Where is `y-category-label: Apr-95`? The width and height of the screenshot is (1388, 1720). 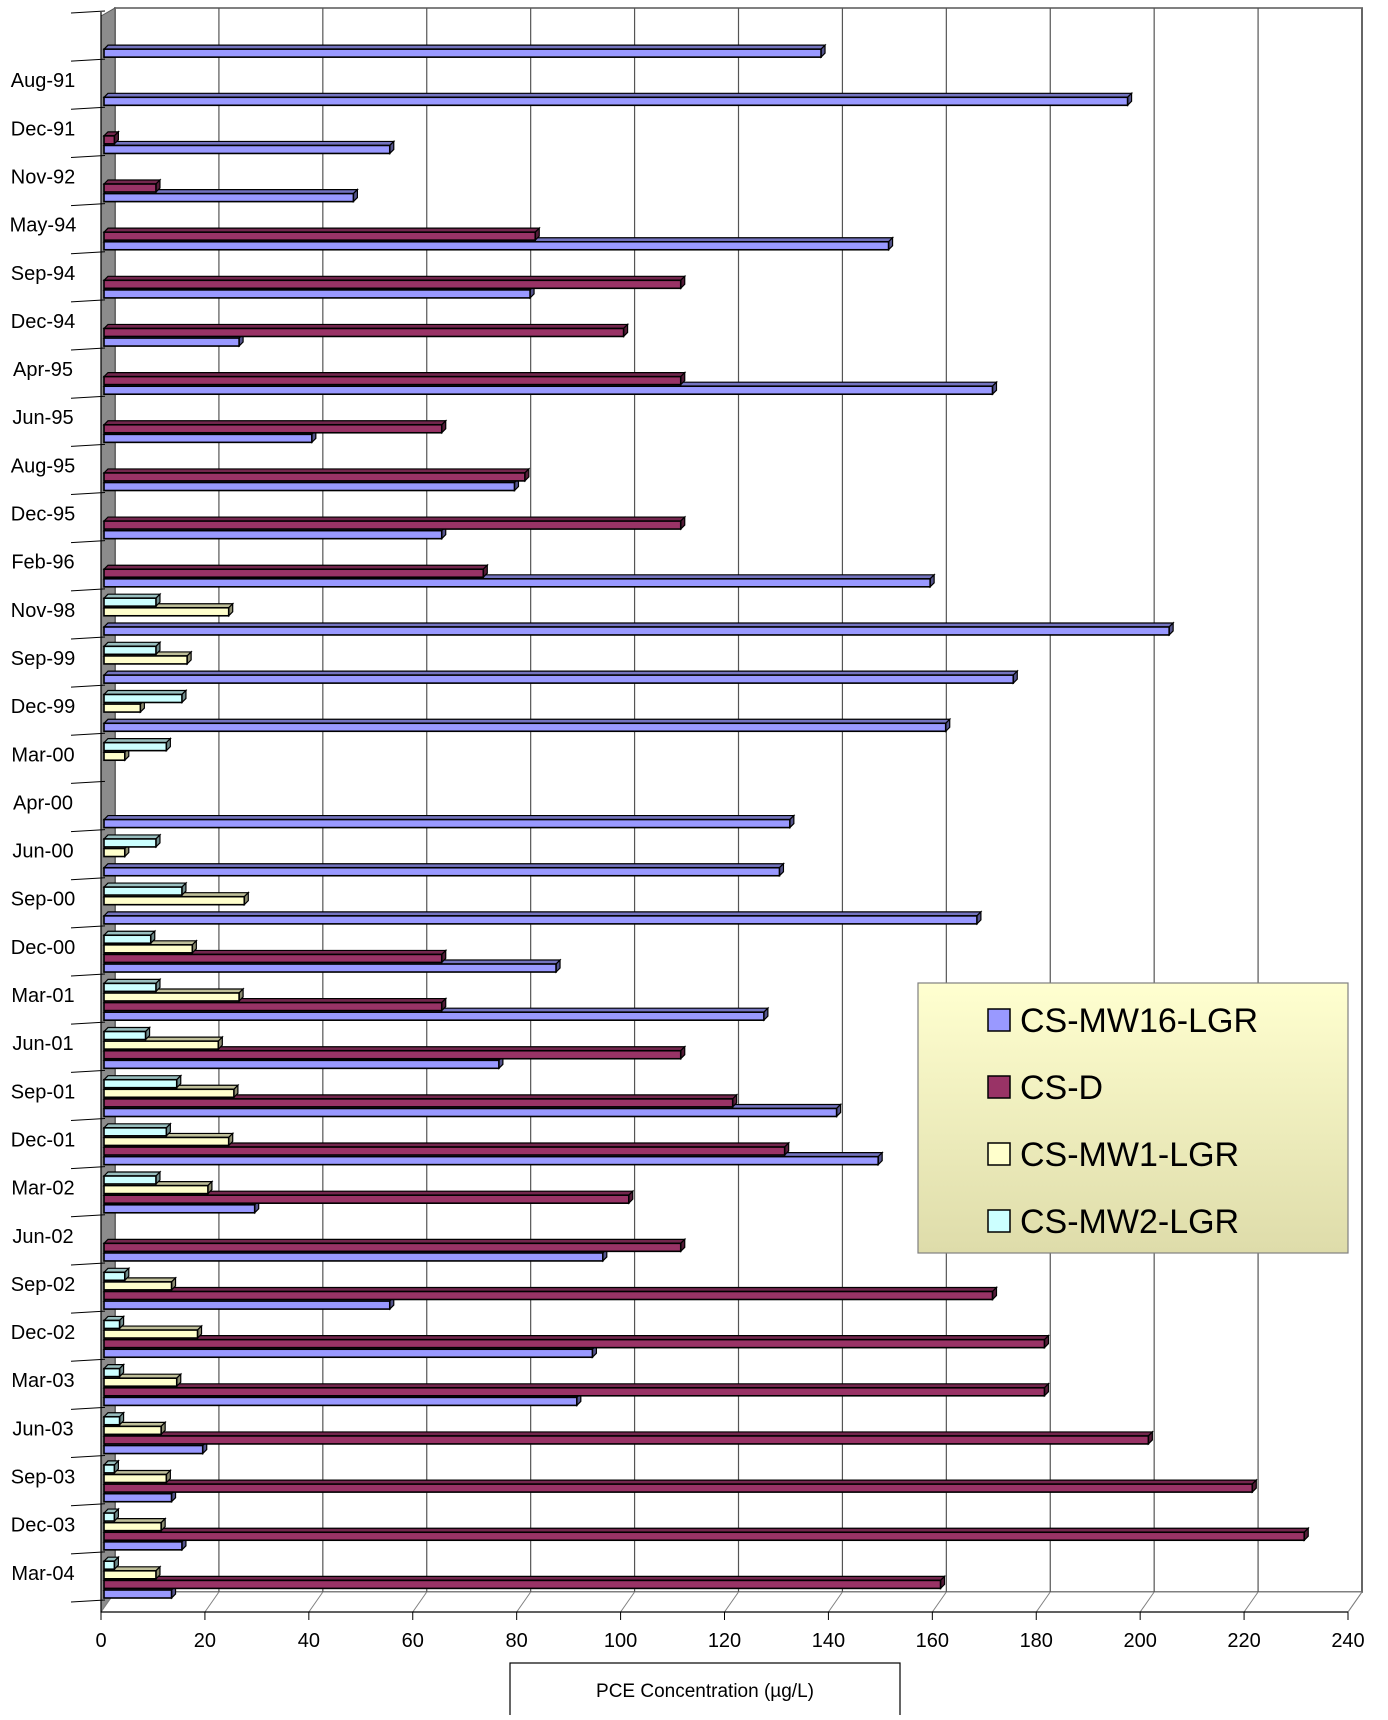 y-category-label: Apr-95 is located at coordinates (43, 370).